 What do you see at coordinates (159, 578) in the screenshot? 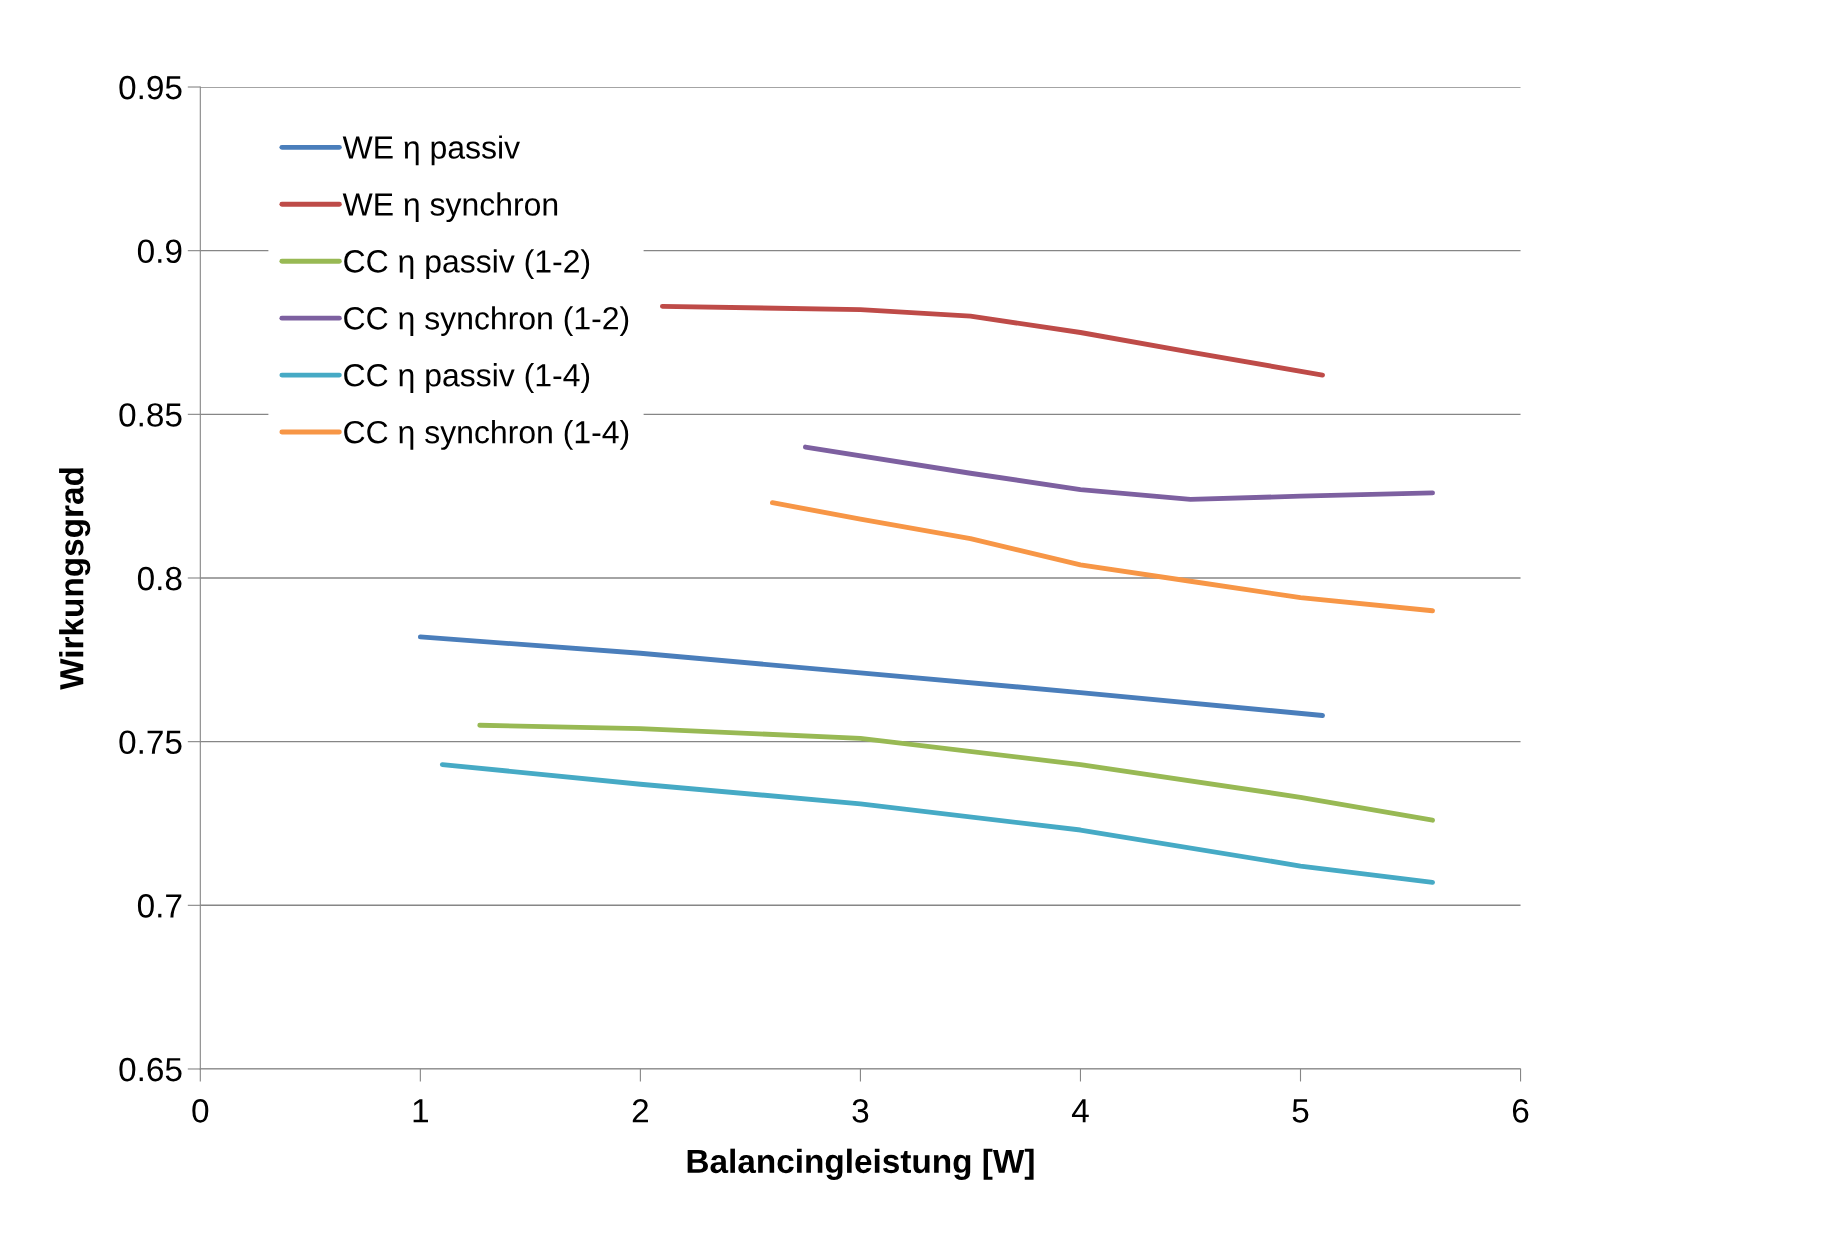
I see `y-tick-label: 0.8` at bounding box center [159, 578].